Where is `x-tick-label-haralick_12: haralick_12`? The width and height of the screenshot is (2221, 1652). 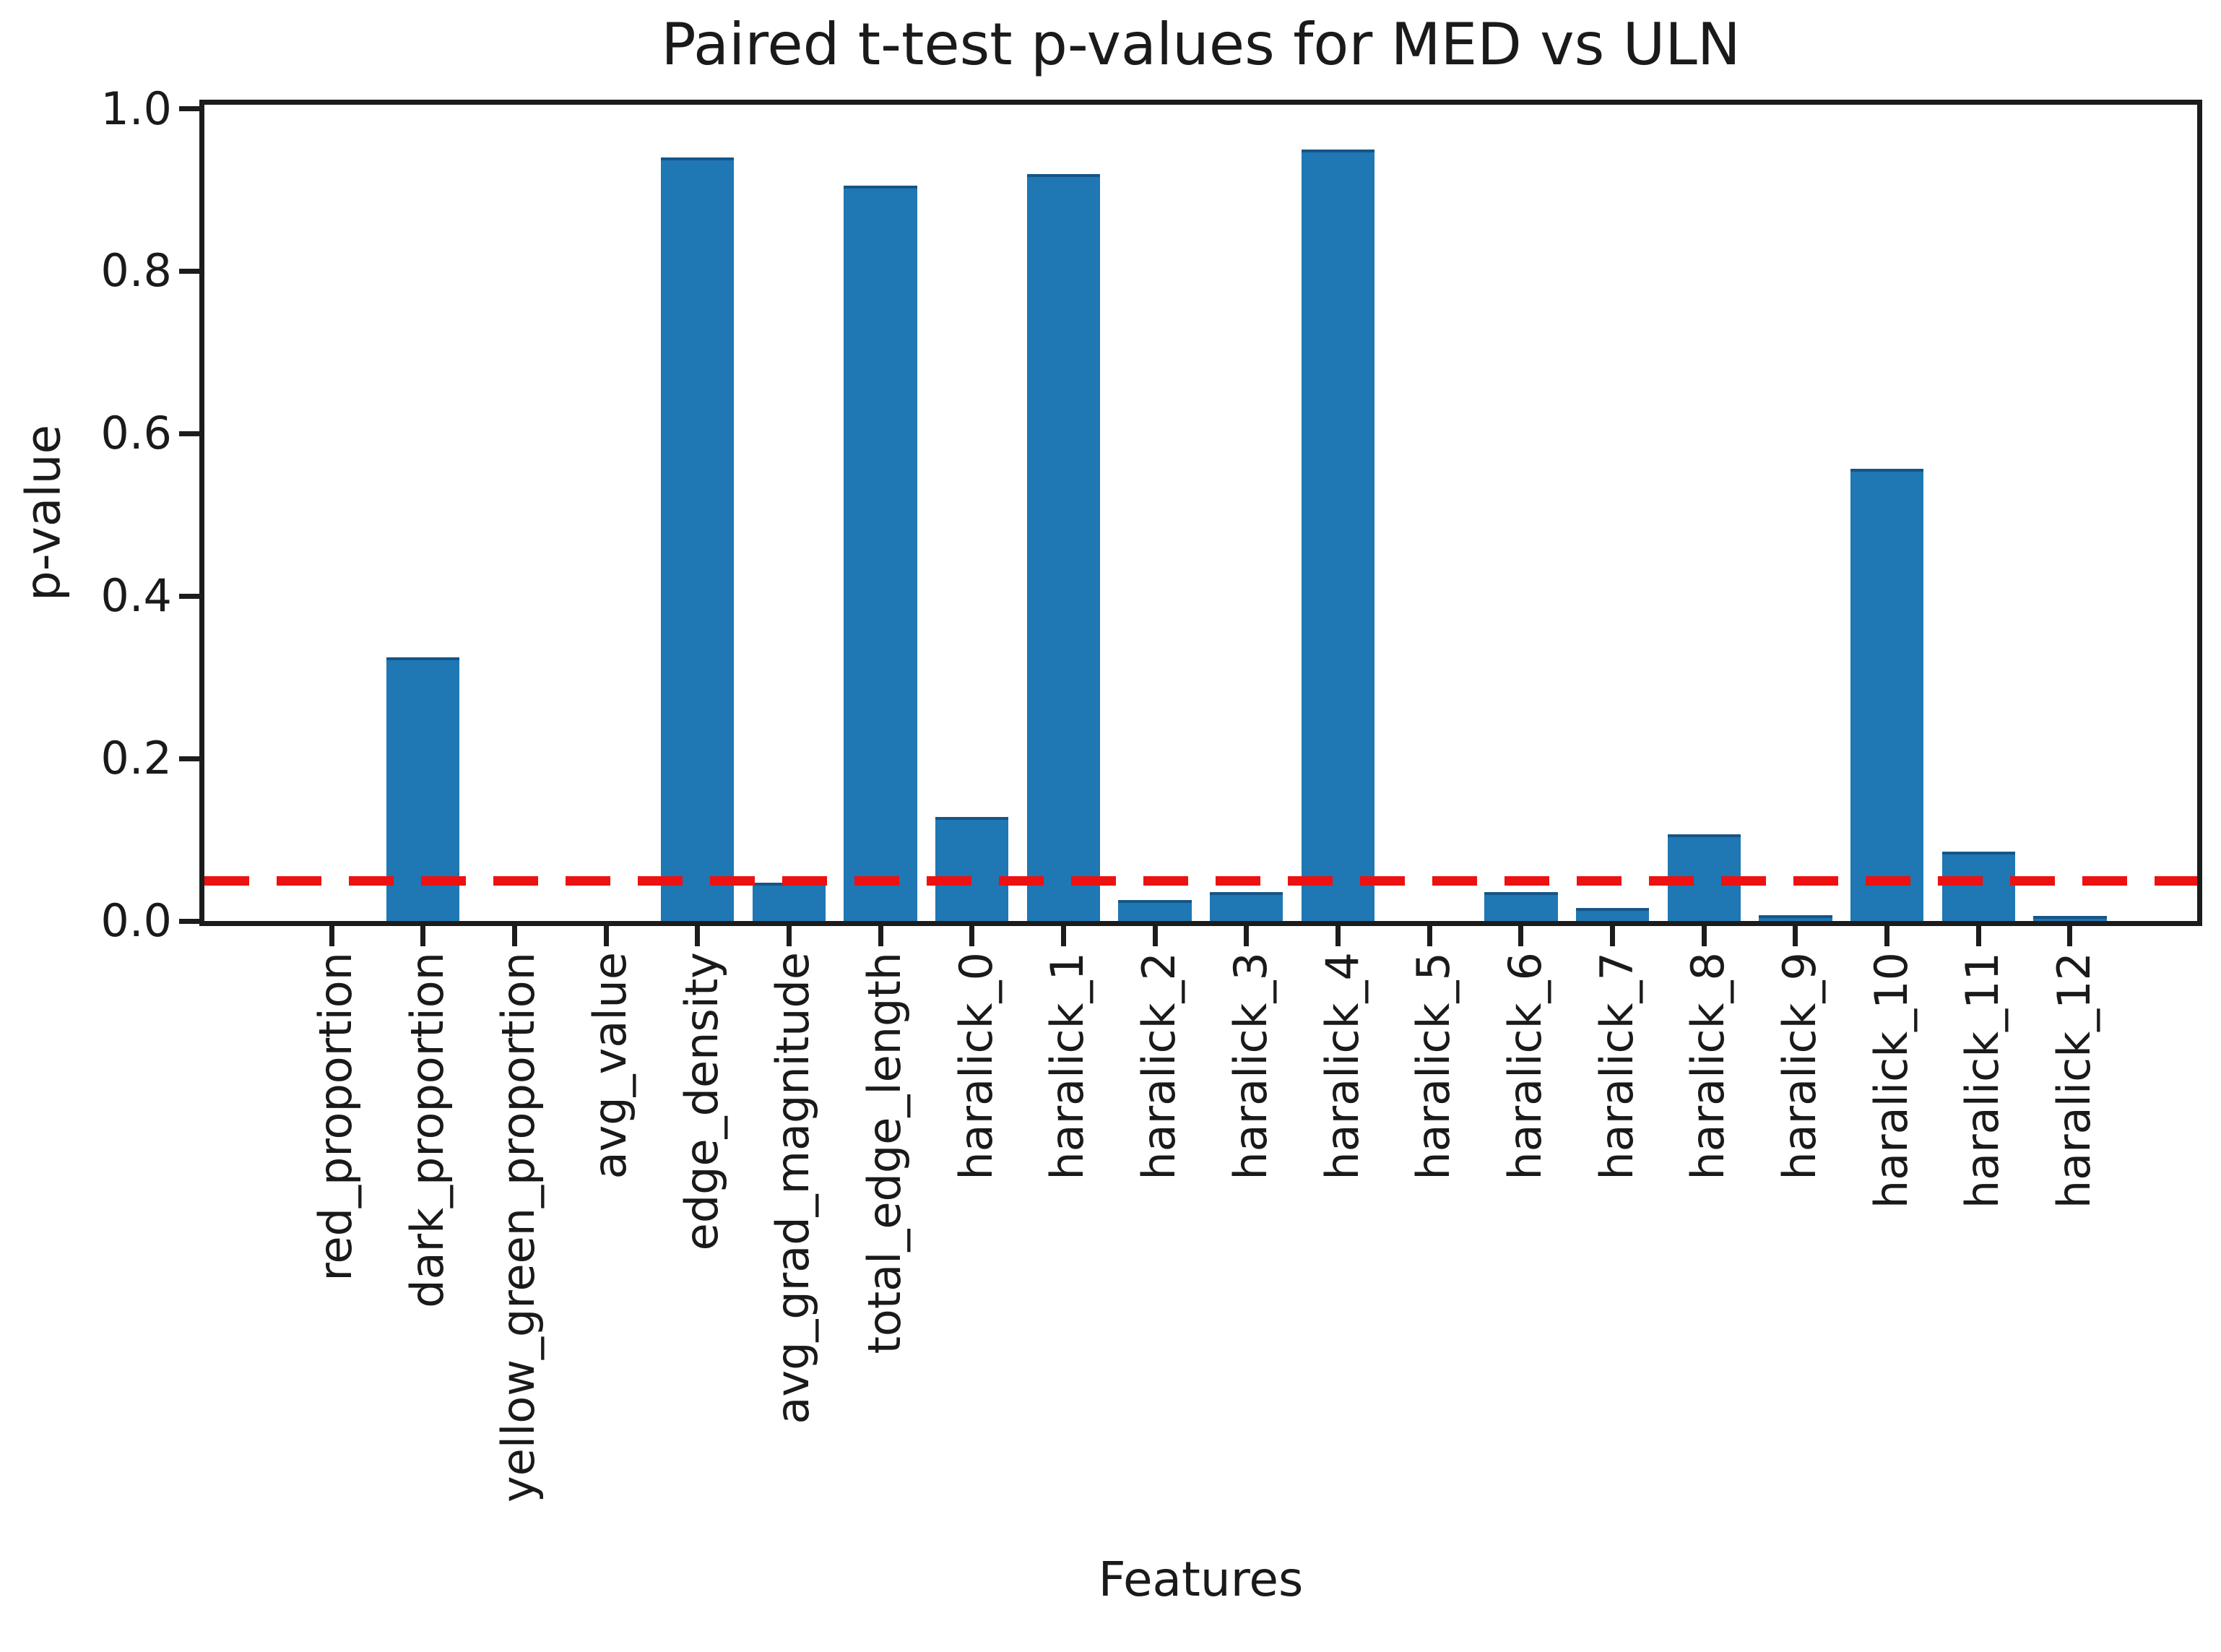
x-tick-label-haralick_12: haralick_12 is located at coordinates (2073, 1080).